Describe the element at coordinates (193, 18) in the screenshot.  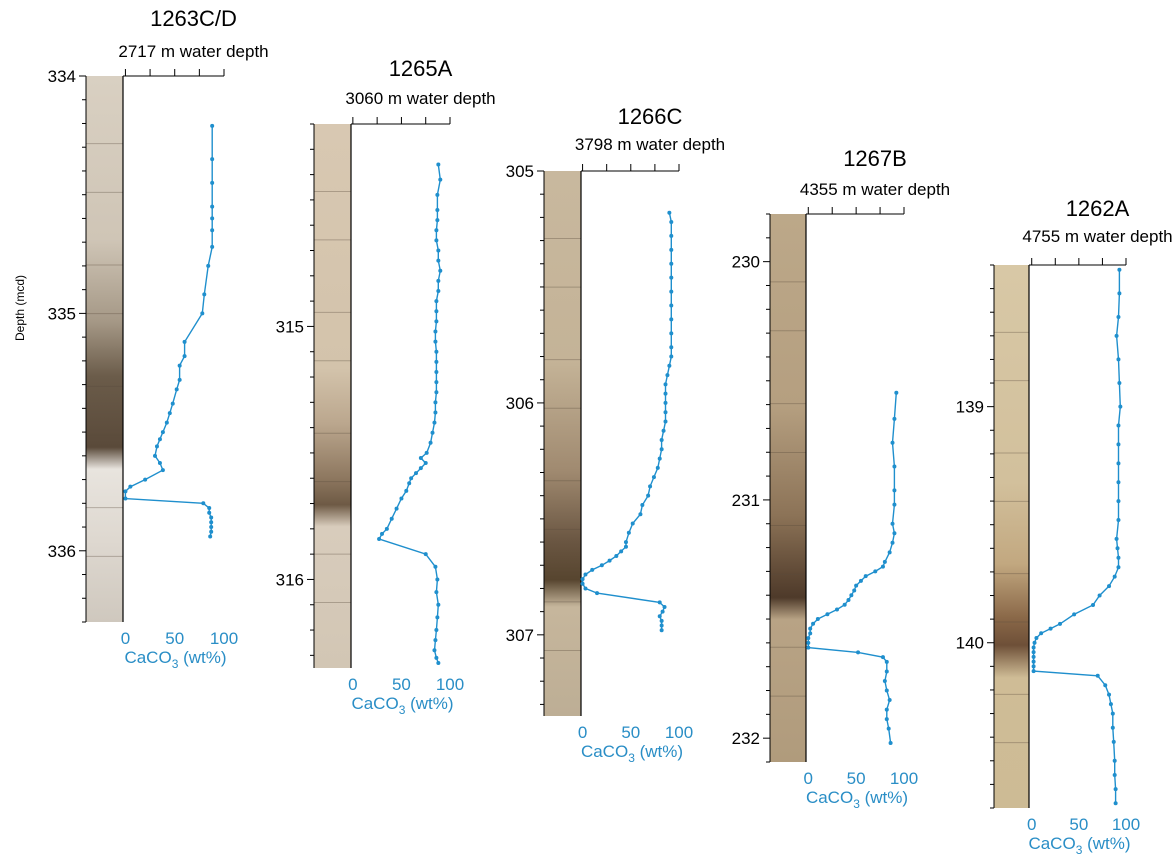
I see `panel-title: 1263C/D` at that location.